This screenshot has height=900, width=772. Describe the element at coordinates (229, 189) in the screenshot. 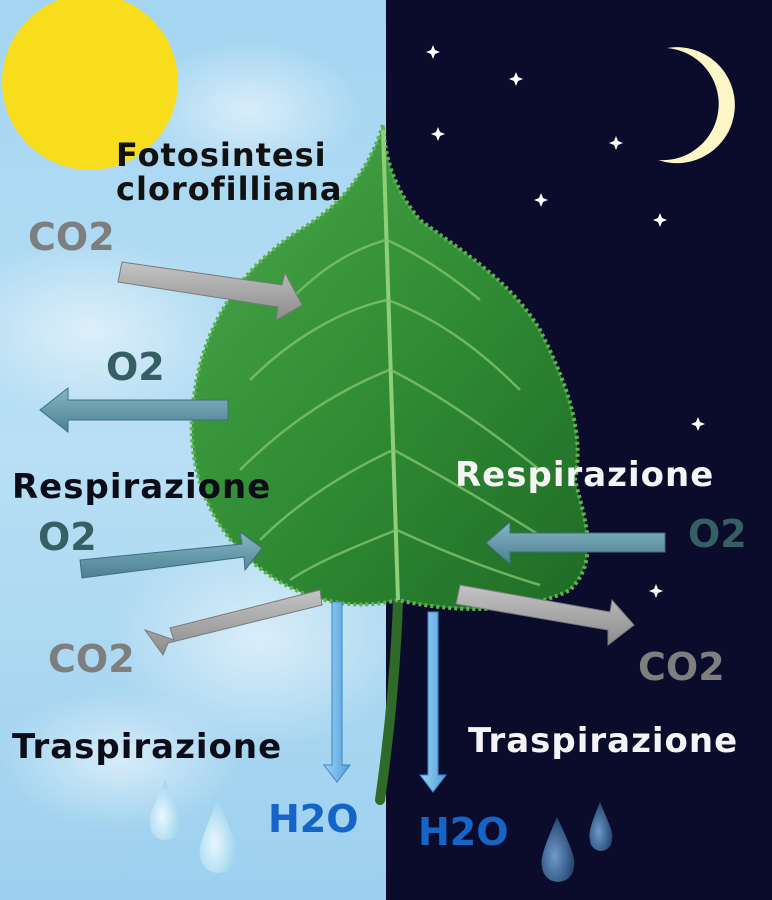

I see `photosynthesis-title-line2: clorofilliana` at that location.